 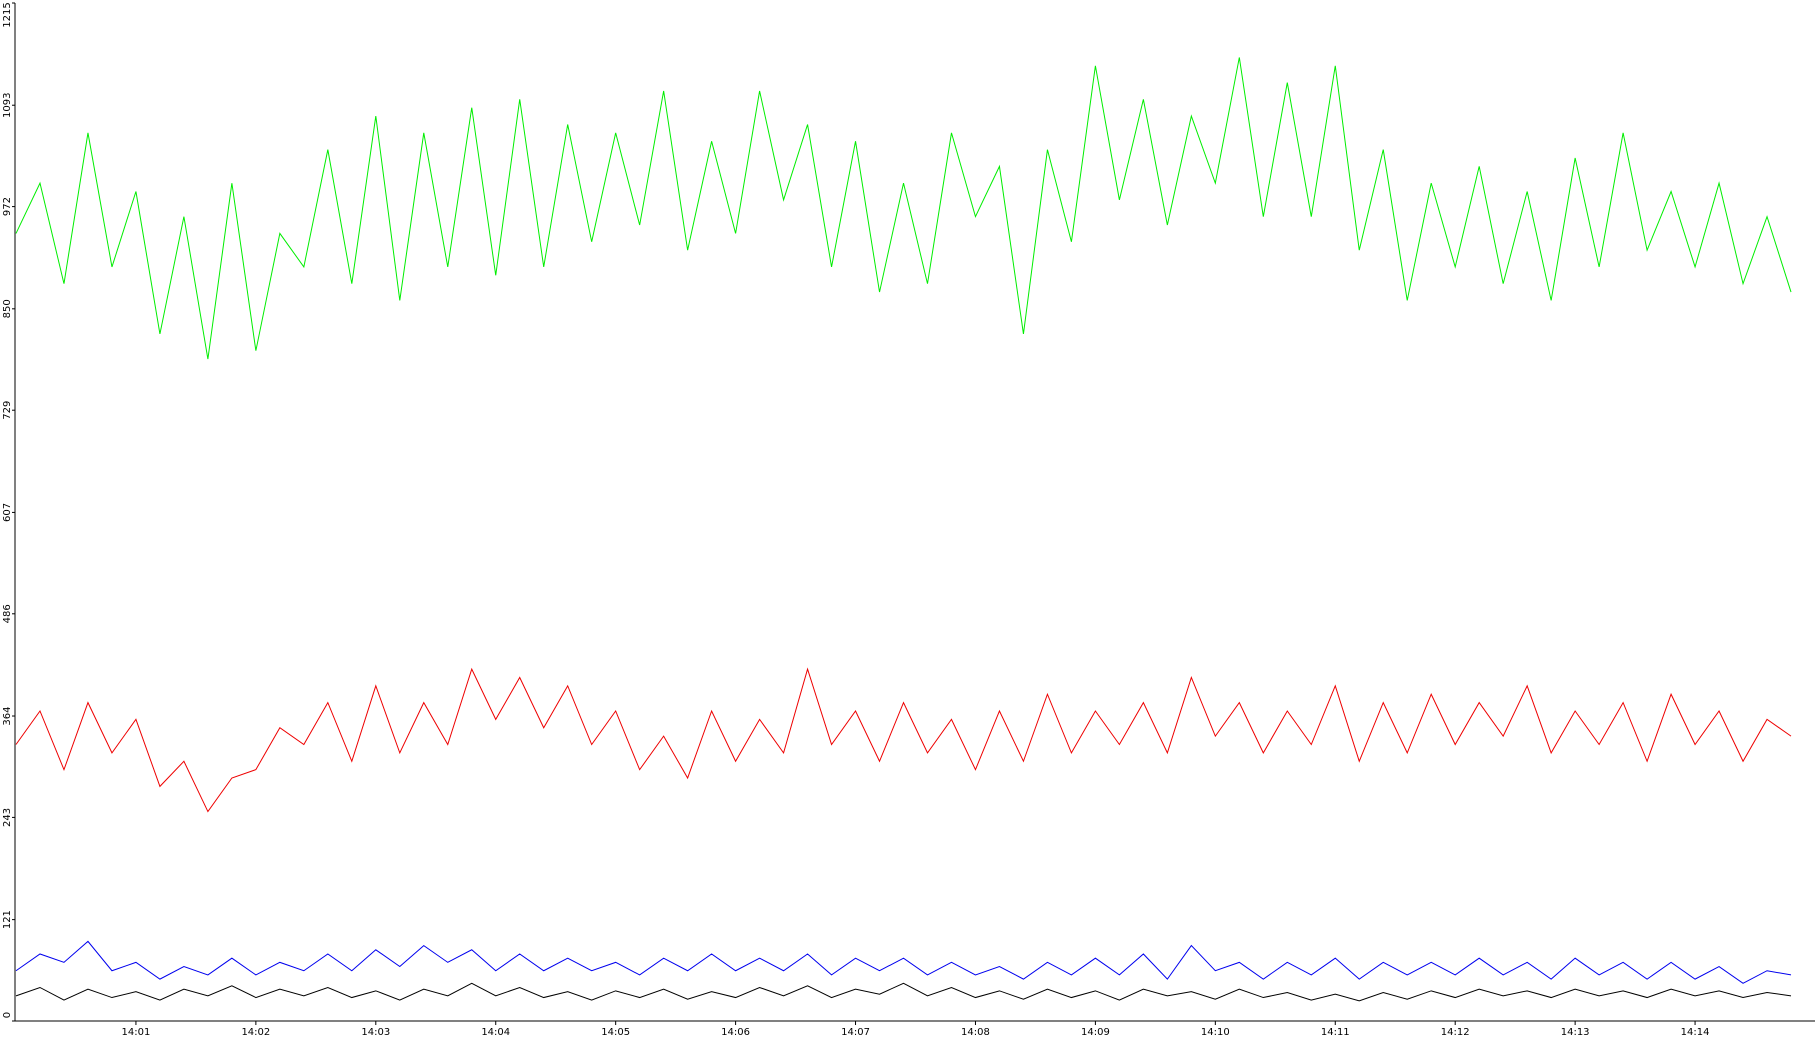 I want to click on x-tick-label: 14:05, so click(x=615, y=1032).